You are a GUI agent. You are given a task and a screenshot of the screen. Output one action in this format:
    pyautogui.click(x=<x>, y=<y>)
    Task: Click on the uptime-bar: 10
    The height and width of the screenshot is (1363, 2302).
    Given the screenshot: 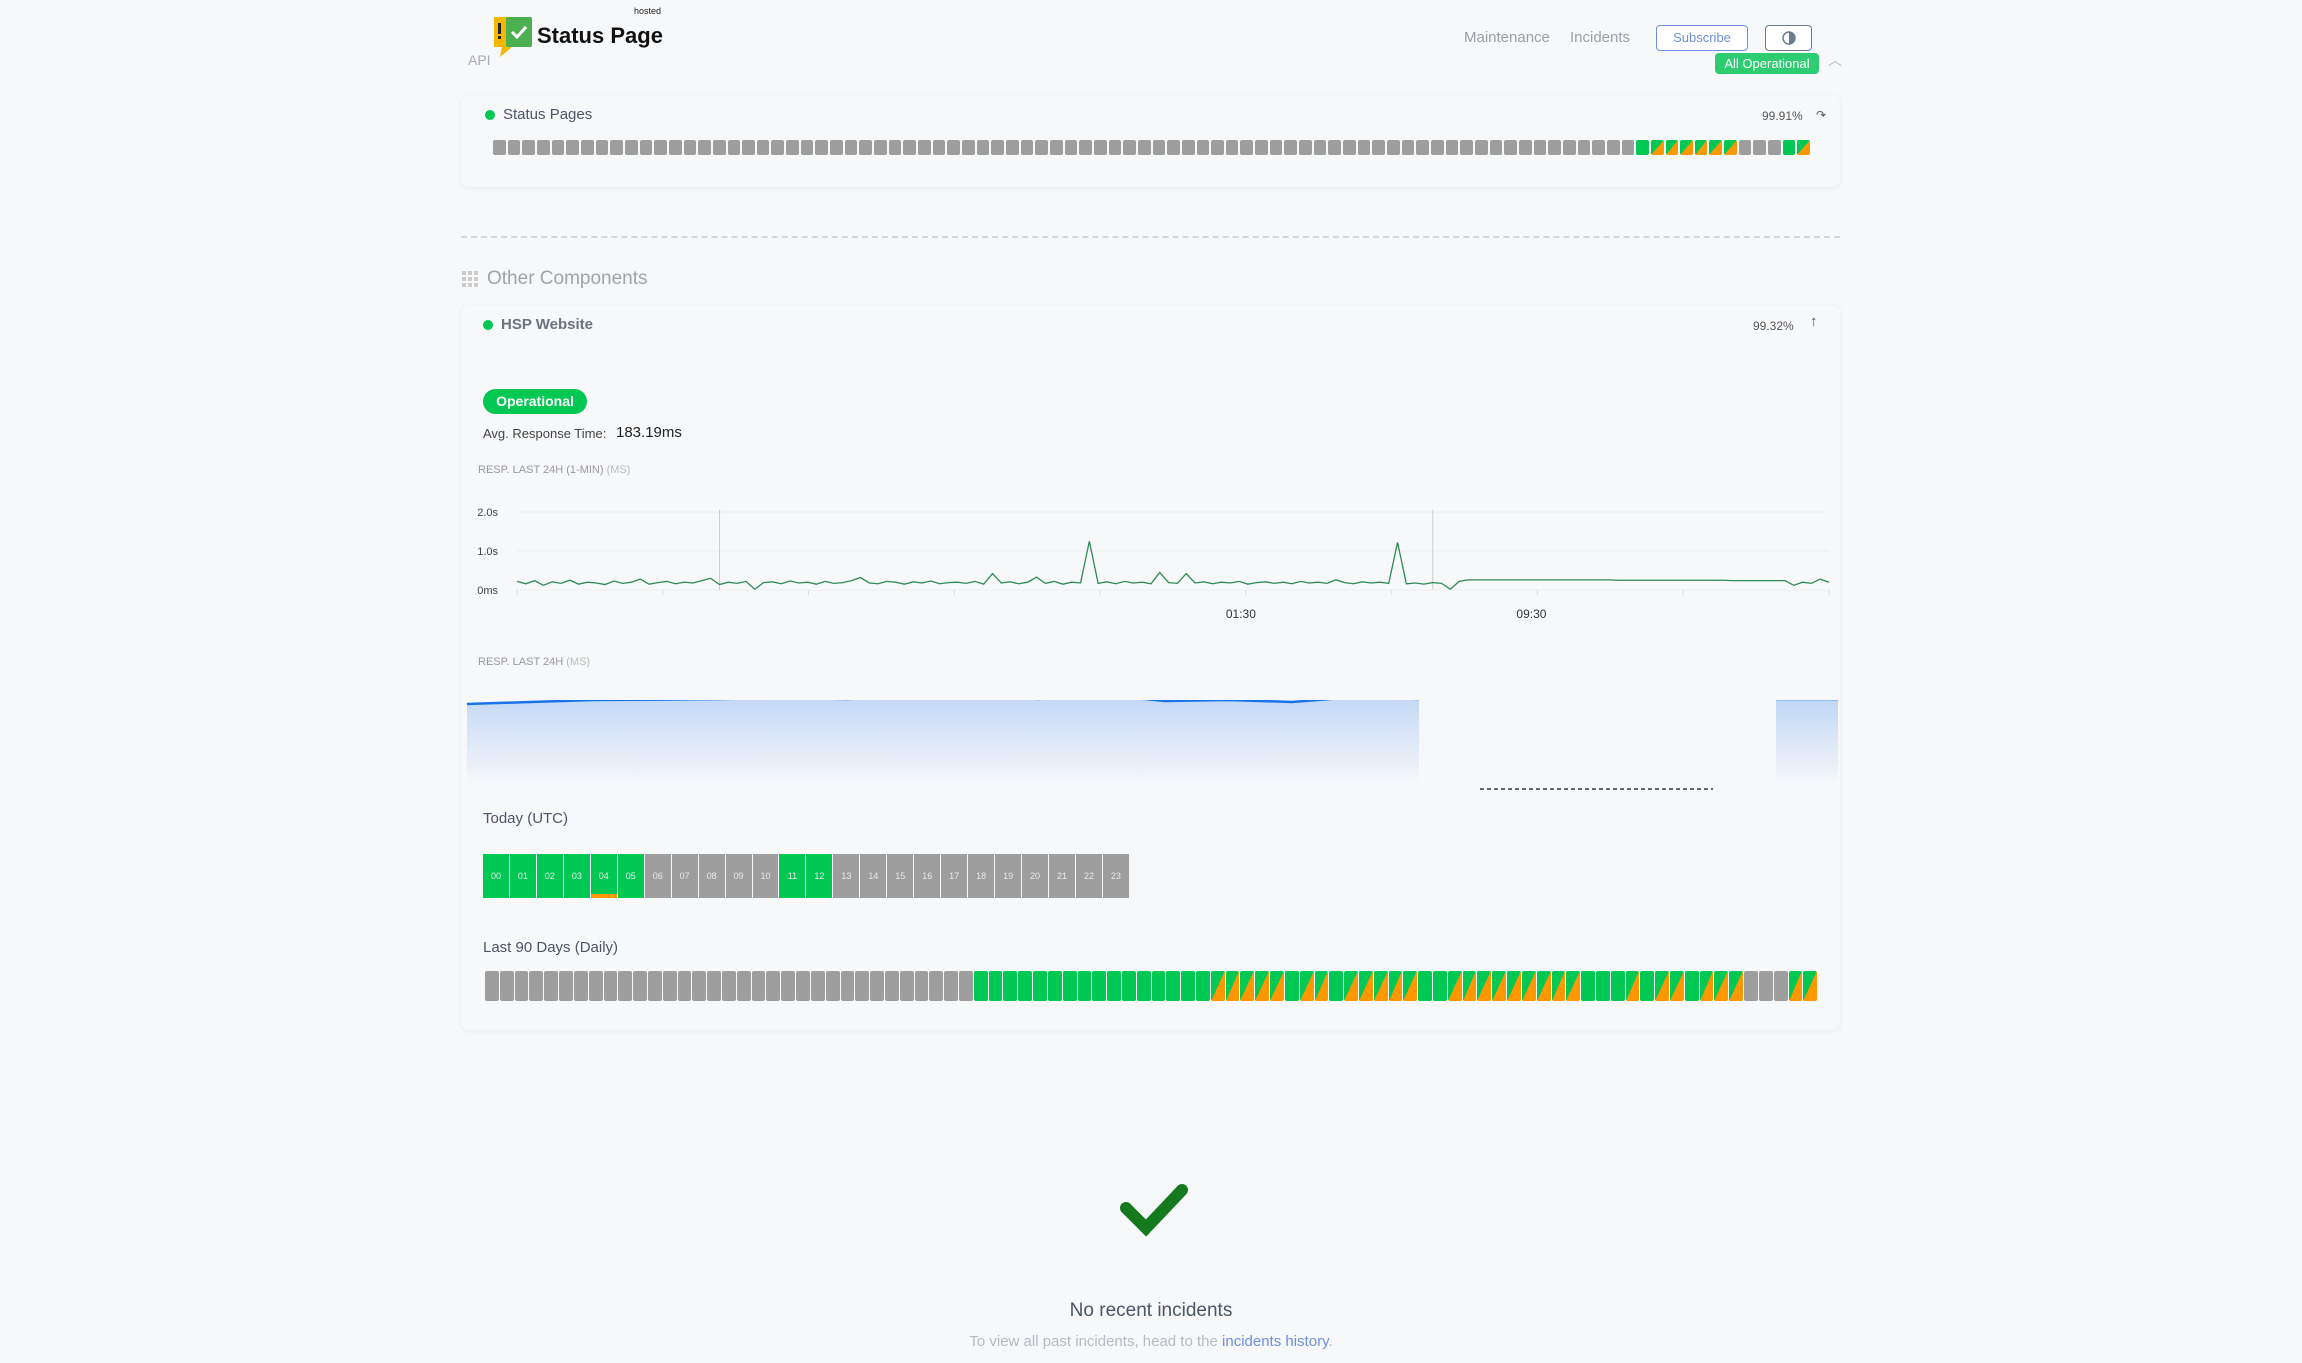 What is the action you would take?
    pyautogui.click(x=765, y=876)
    